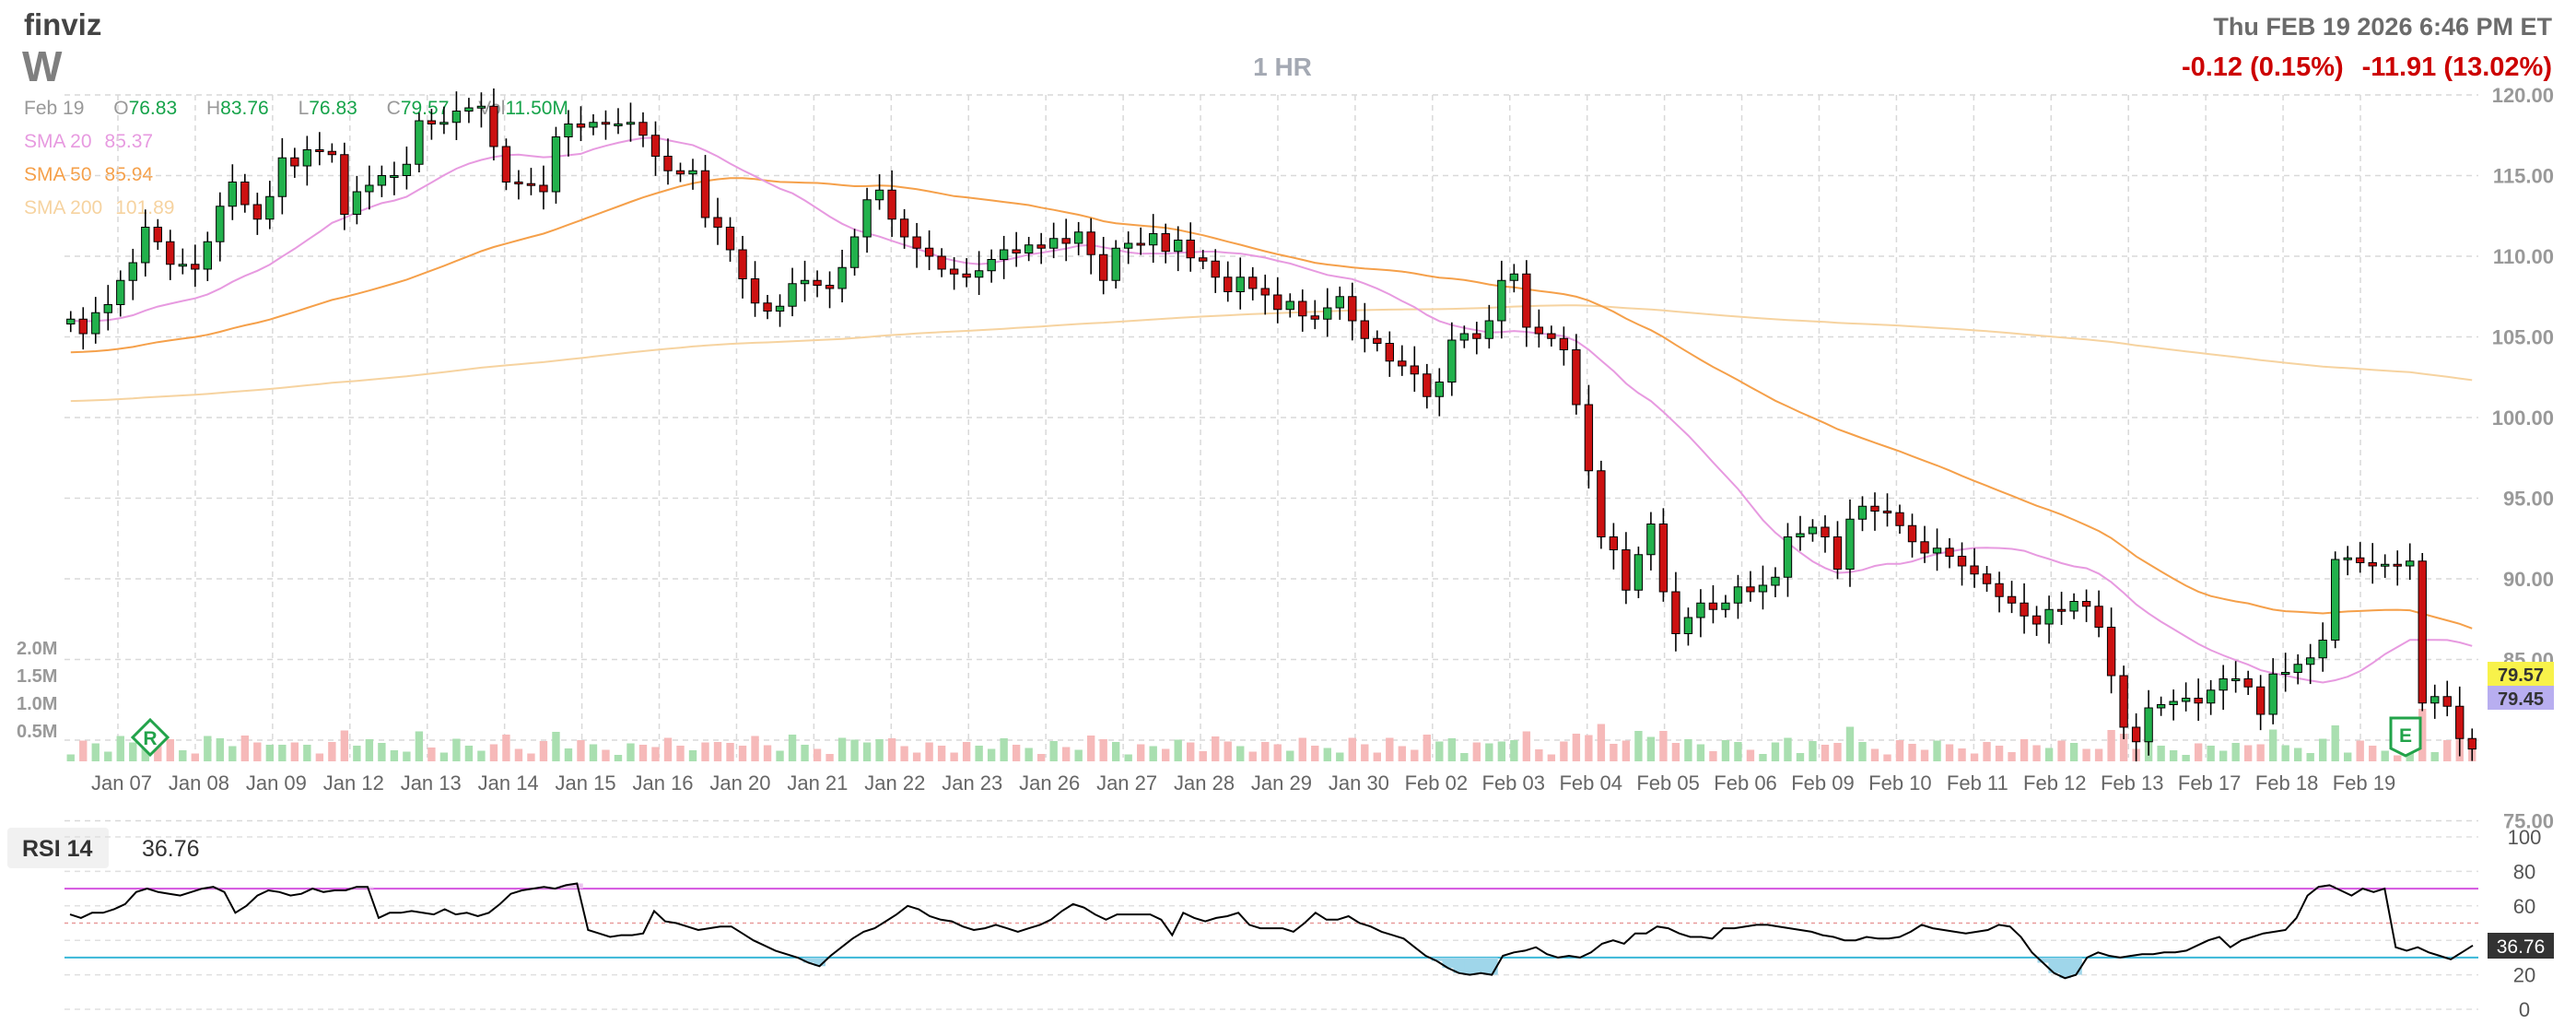  Describe the element at coordinates (120, 109) in the screenshot. I see `ohlc-open-label: O` at that location.